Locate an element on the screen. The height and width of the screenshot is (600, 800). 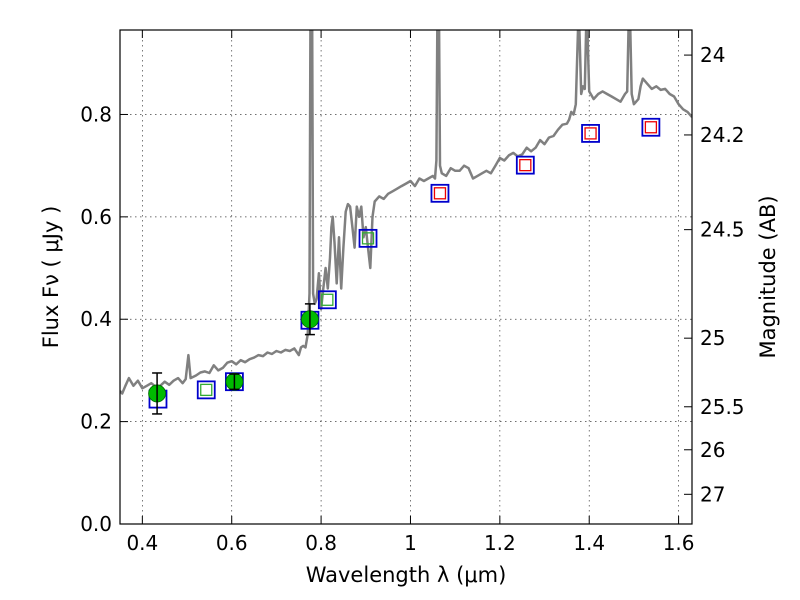
mag-tick-label: 24.5 is located at coordinates (722, 230).